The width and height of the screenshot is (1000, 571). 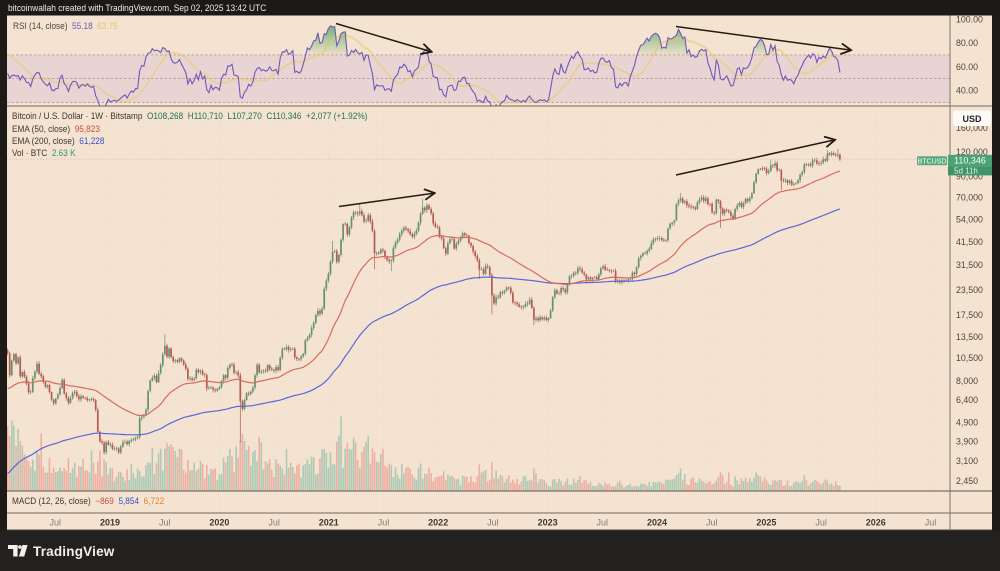 I want to click on svg-text: 70,000, so click(x=969, y=198).